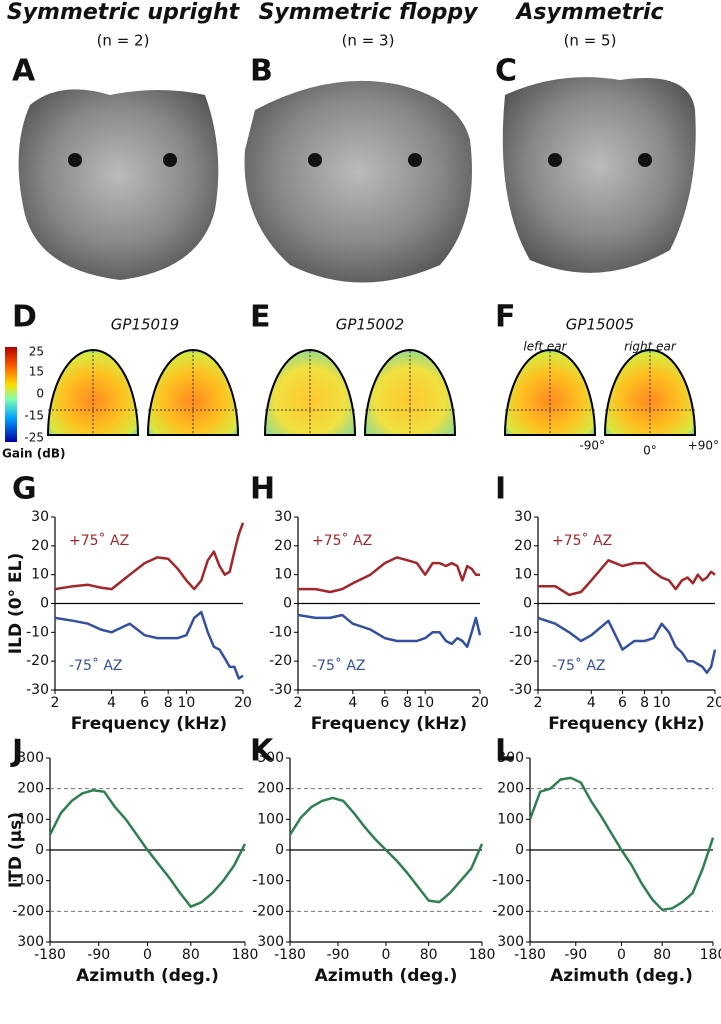 This screenshot has width=721, height=1024. What do you see at coordinates (24, 317) in the screenshot?
I see `panel-letter: D` at bounding box center [24, 317].